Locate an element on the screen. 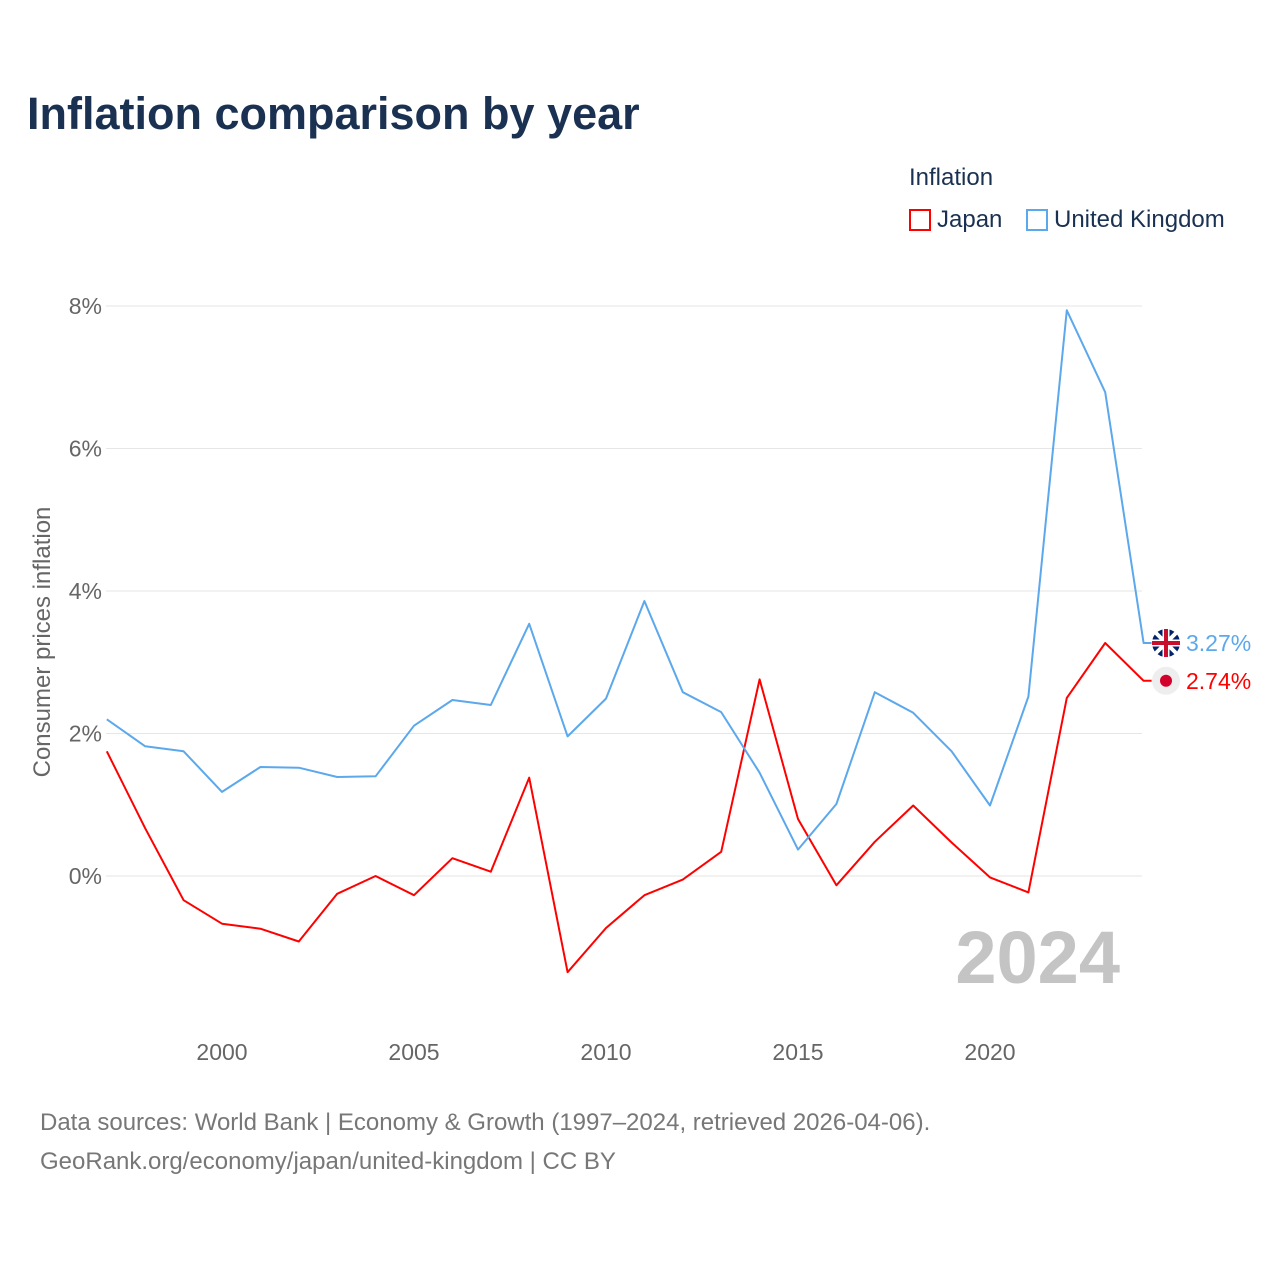  x-tick-label: 2000 is located at coordinates (221, 1052).